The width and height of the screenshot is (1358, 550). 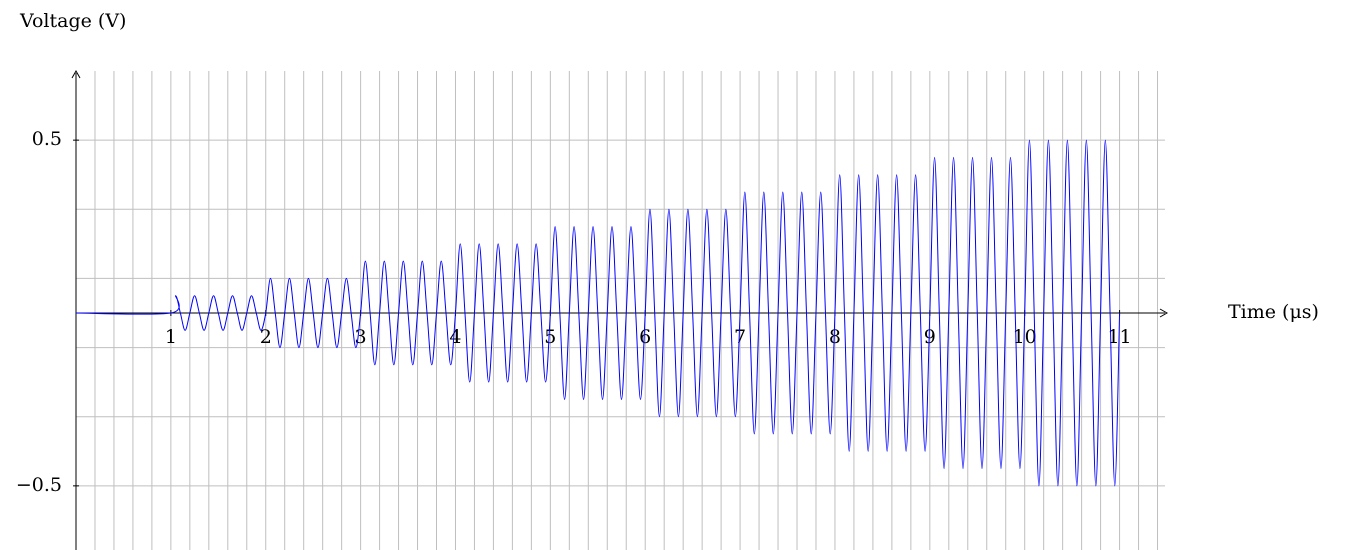 I want to click on x-tick-label: 10, so click(x=1025, y=337).